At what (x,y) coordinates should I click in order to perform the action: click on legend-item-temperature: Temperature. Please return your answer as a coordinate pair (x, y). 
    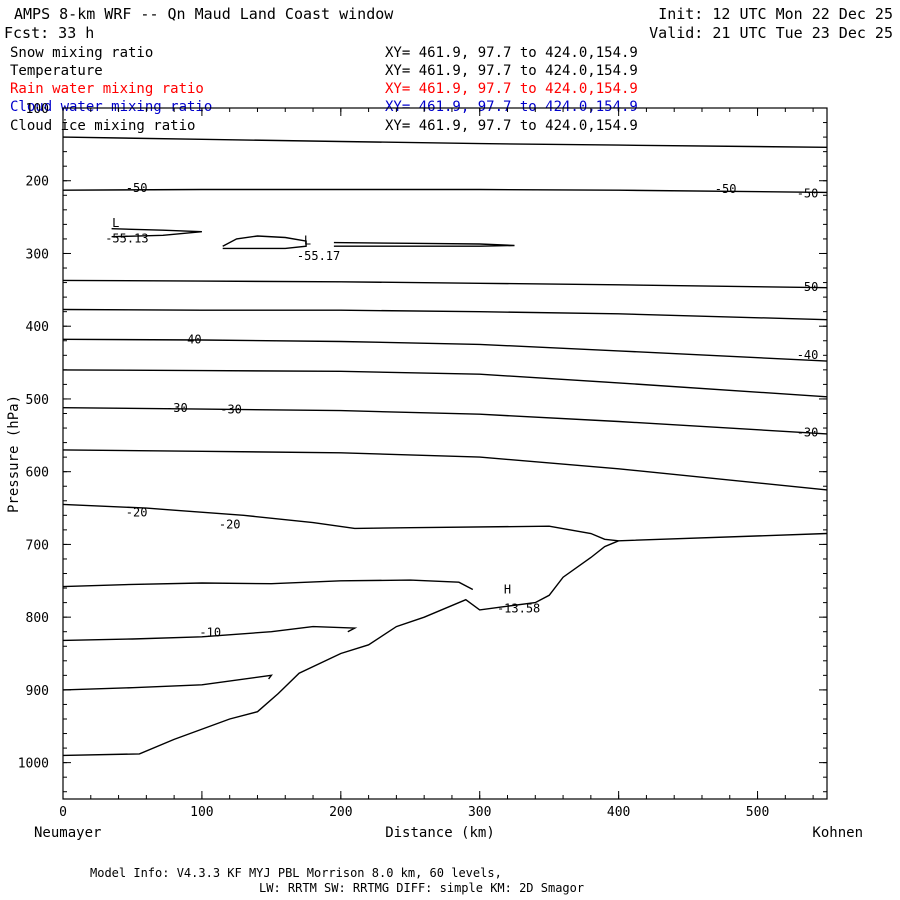
    Looking at the image, I should click on (56, 71).